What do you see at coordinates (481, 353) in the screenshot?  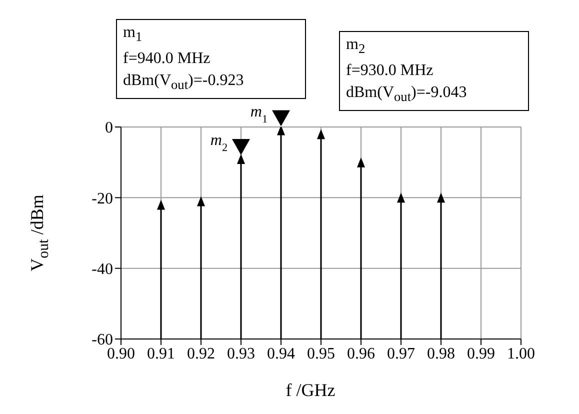 I see `x-tick-label: 0.99` at bounding box center [481, 353].